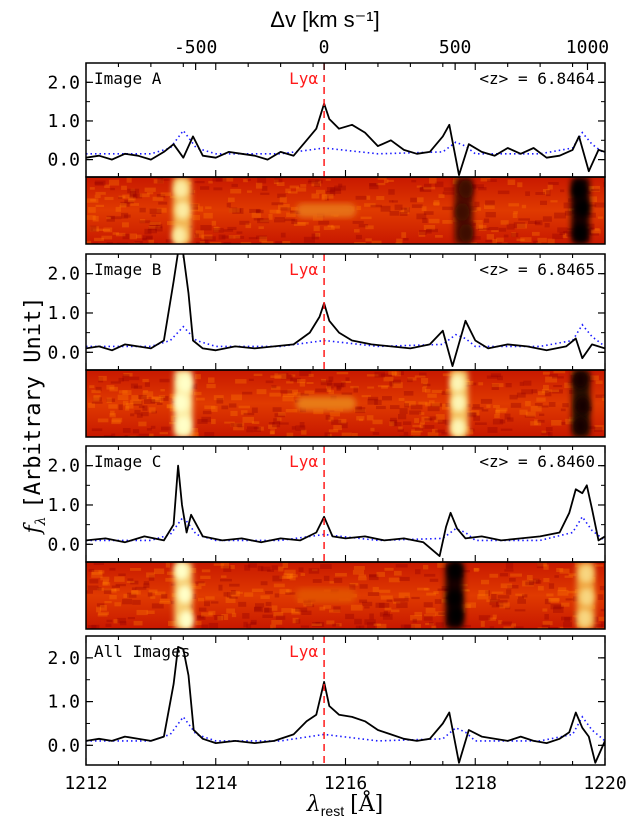  Describe the element at coordinates (195, 47) in the screenshot. I see `top-tick-label: -500` at that location.